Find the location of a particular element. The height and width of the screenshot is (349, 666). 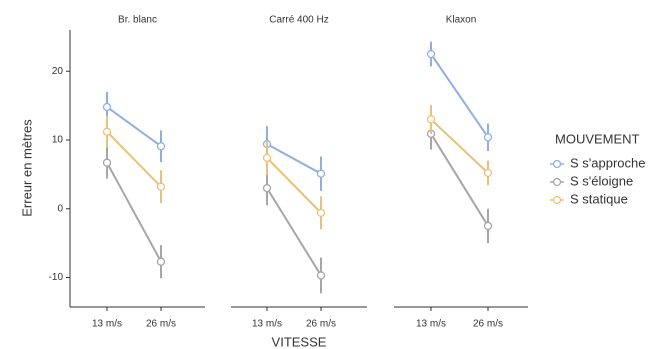

y-tick-label: 20 is located at coordinates (58, 71).